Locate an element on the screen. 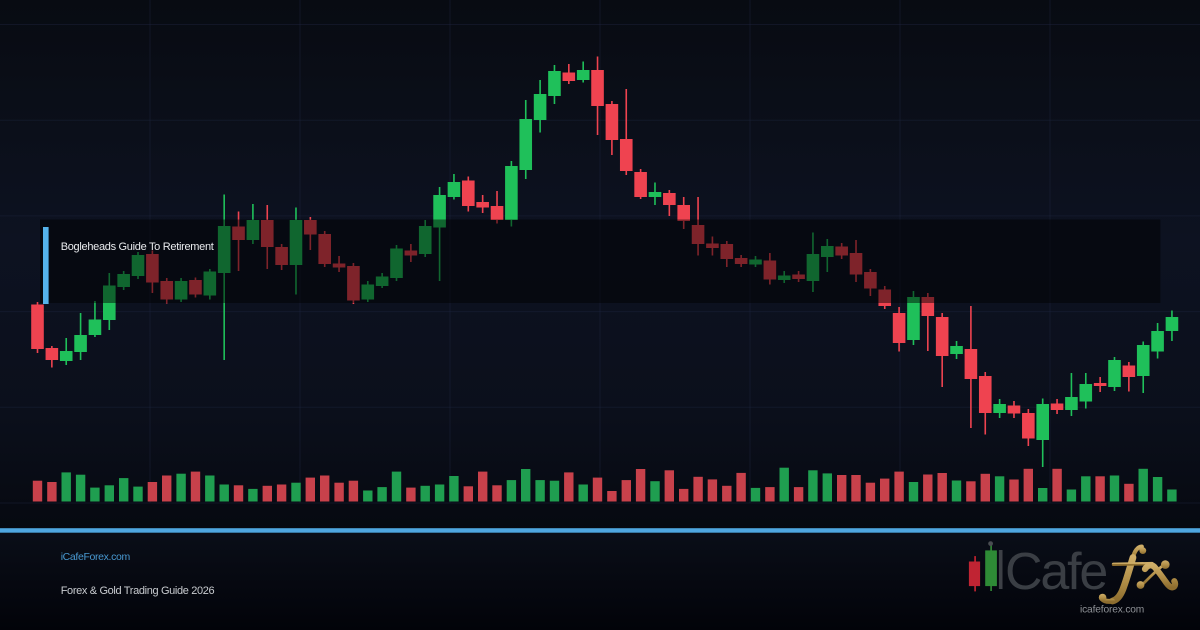 The image size is (1200, 630). svg-text:Forex & Gold Trading Guide 202: Forex & Gold Trading Guide 2026 is located at coordinates (138, 591).